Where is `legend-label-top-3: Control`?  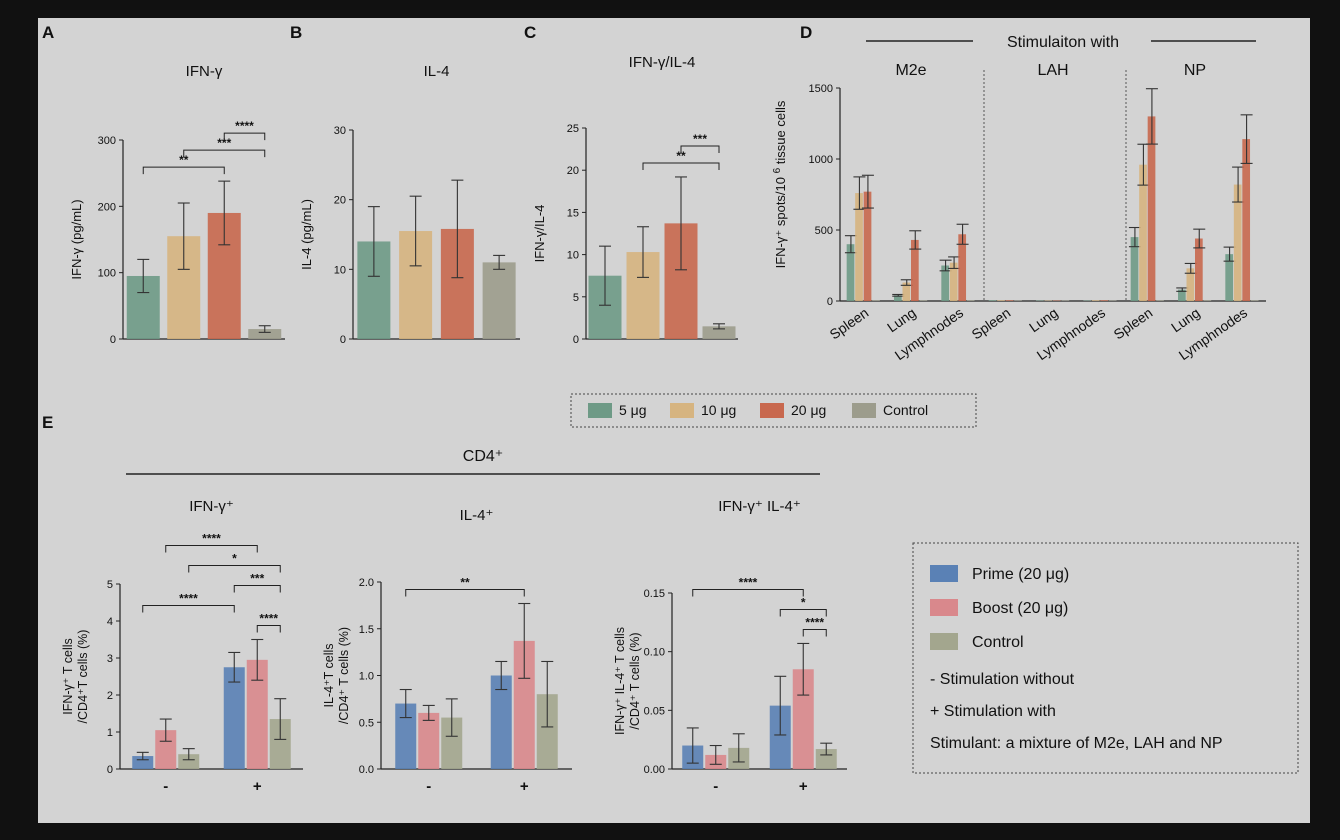
legend-label-top-3: Control is located at coordinates (905, 410).